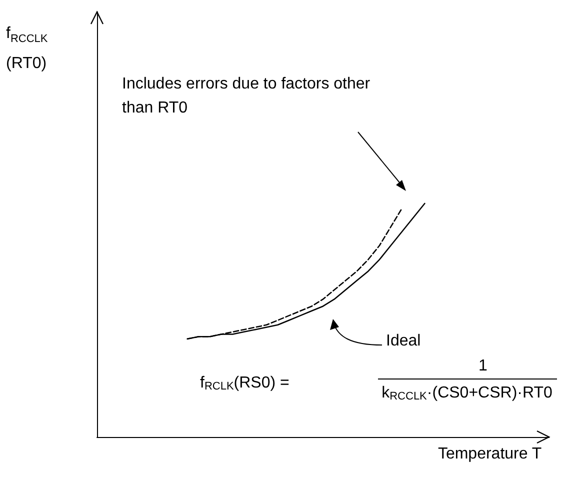 The width and height of the screenshot is (564, 480). What do you see at coordinates (490, 454) in the screenshot?
I see `x-axis-title: Temperature T` at bounding box center [490, 454].